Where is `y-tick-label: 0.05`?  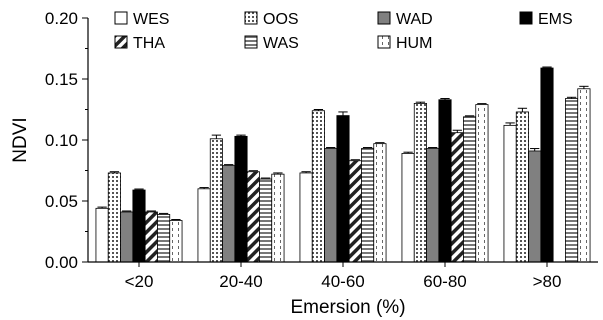 y-tick-label: 0.05 is located at coordinates (61, 201).